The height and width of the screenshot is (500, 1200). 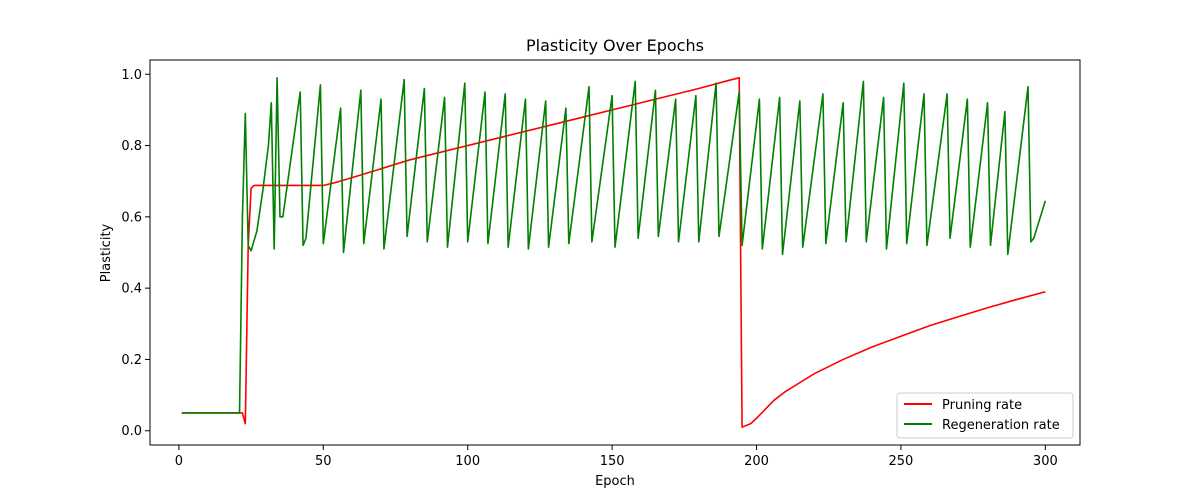 I want to click on y-axis: 0.0 0.2 0.4 0.6 0.8 1.0, so click(x=135, y=253).